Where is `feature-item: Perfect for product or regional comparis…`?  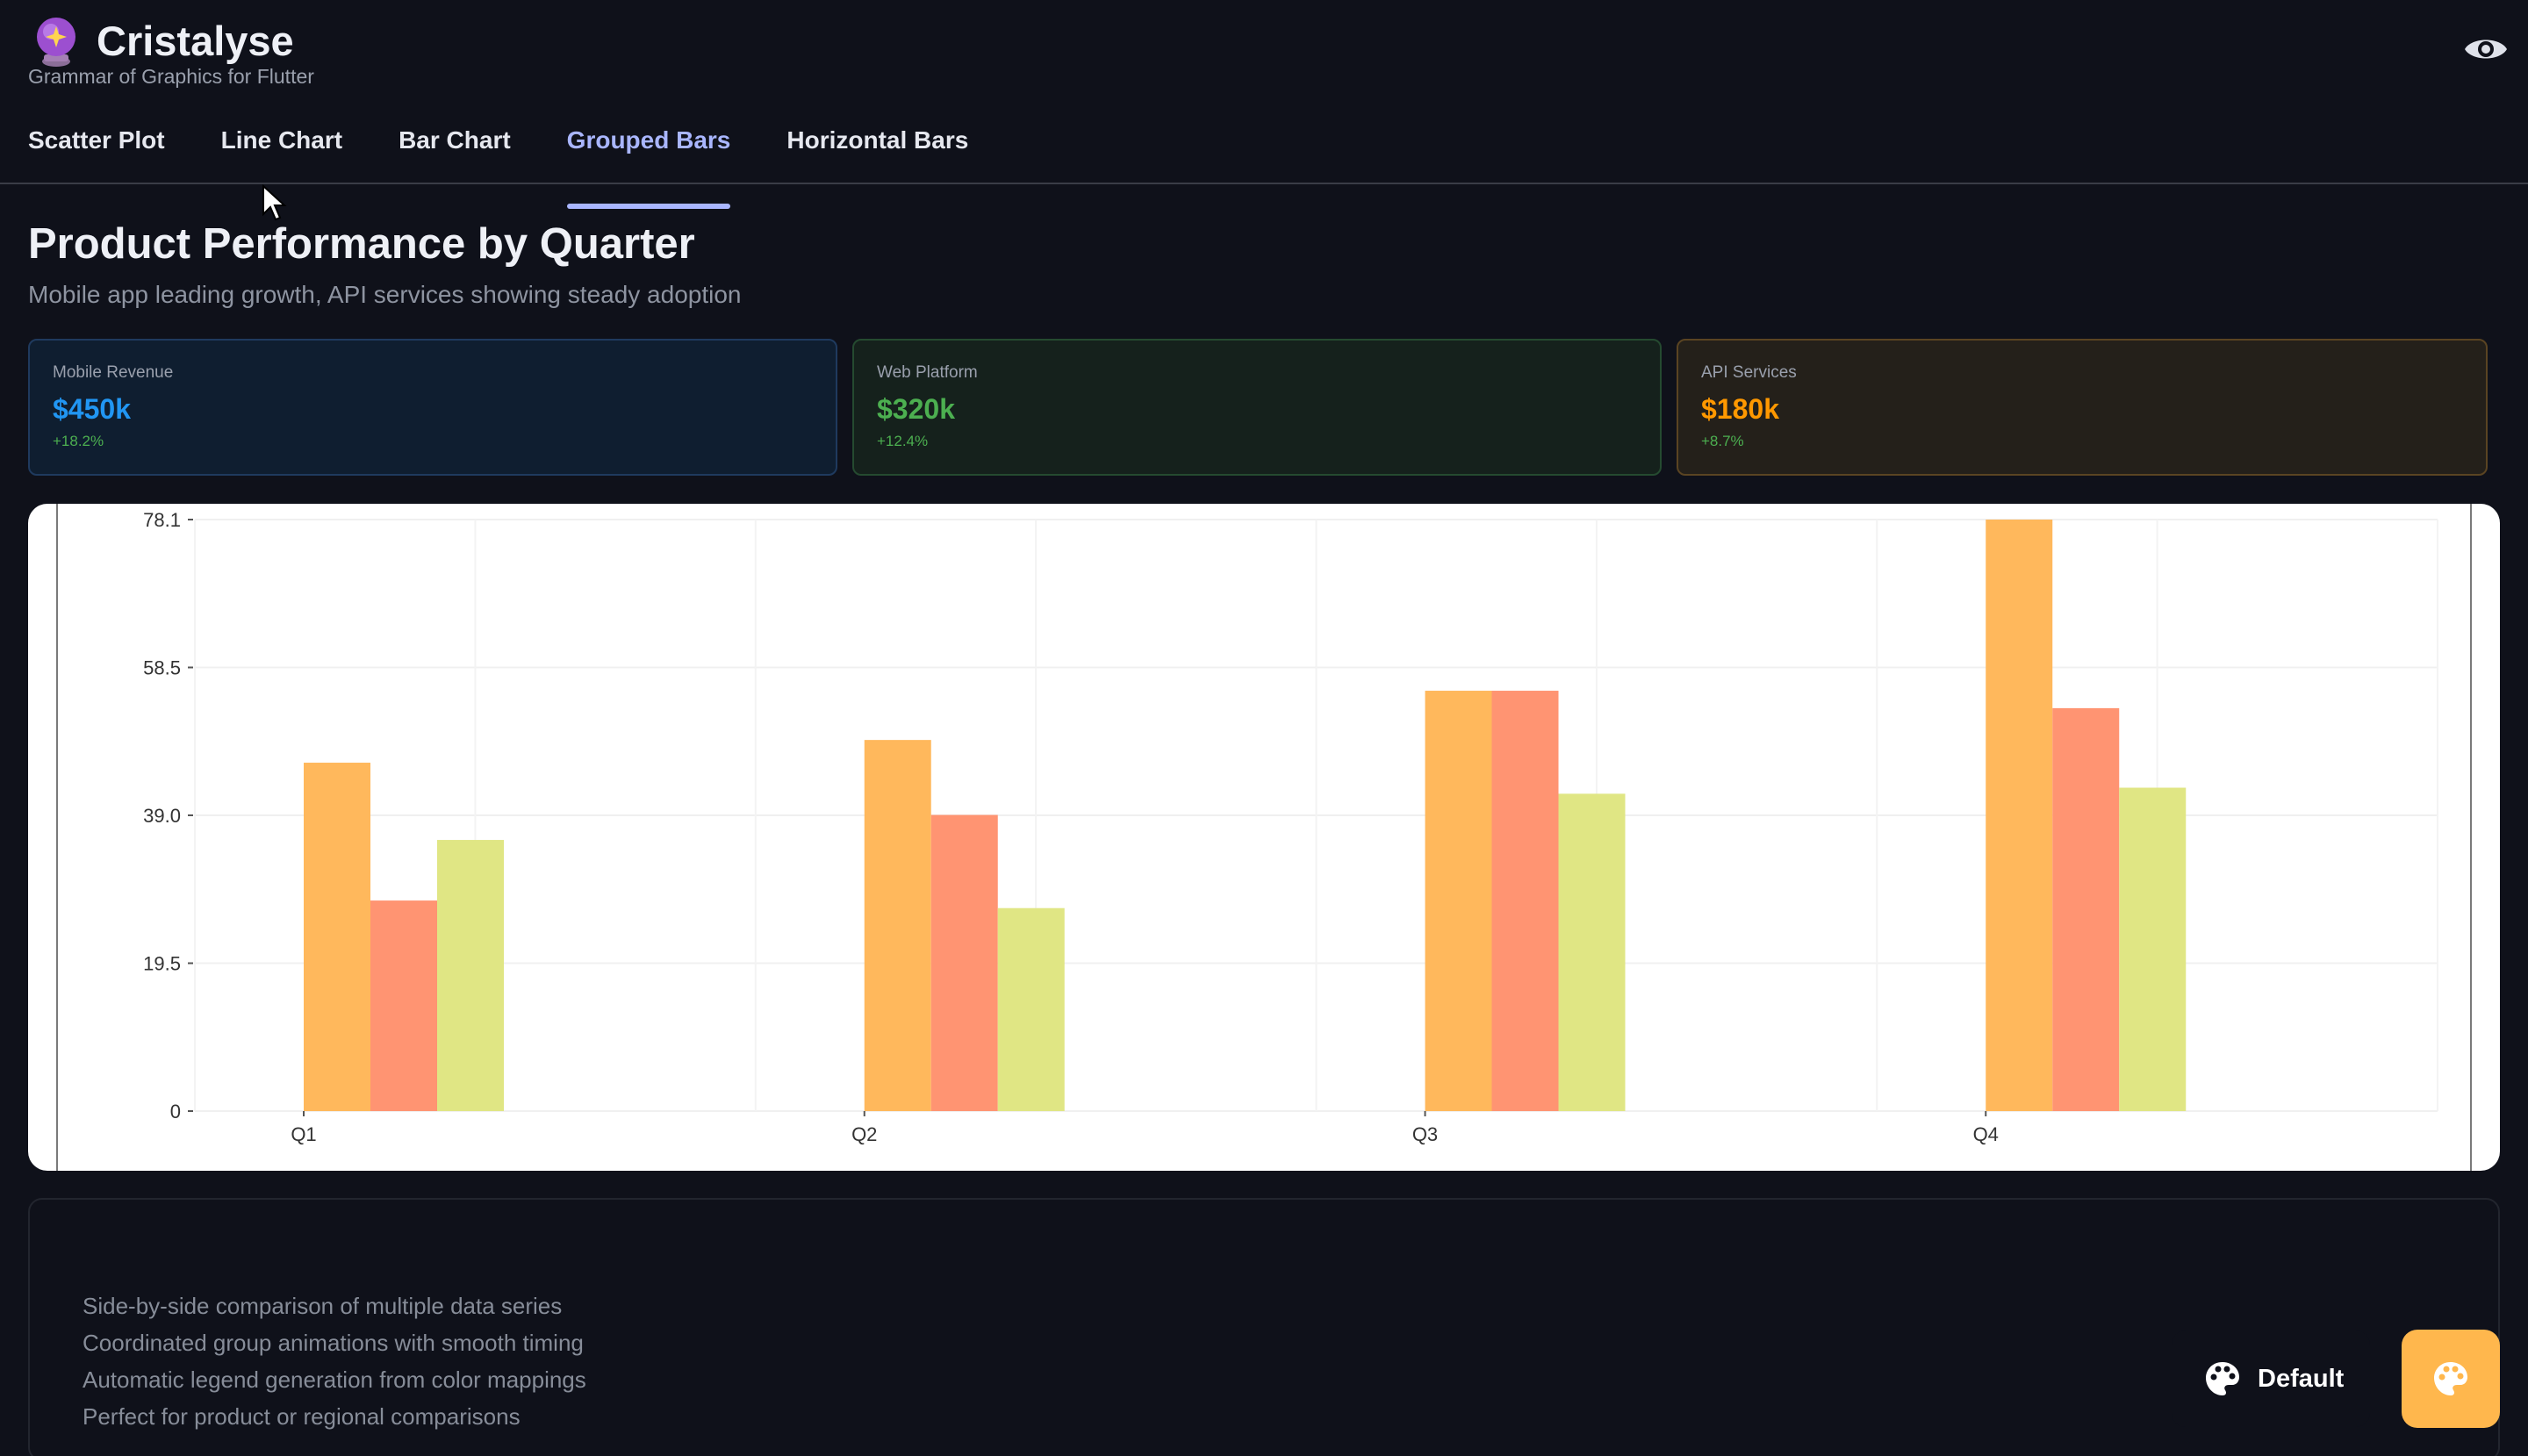 feature-item: Perfect for product or regional comparis… is located at coordinates (302, 1416).